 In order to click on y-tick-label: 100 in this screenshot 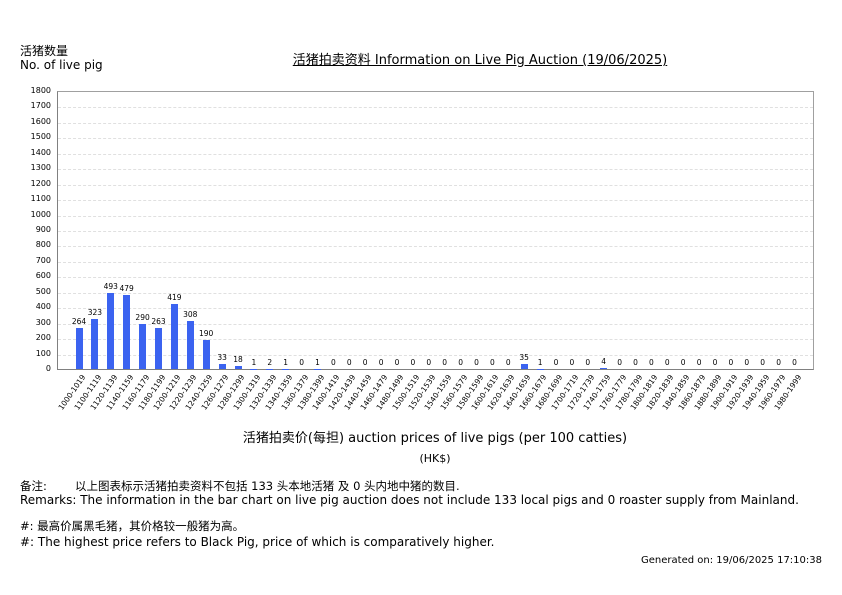, I will do `click(43, 353)`.